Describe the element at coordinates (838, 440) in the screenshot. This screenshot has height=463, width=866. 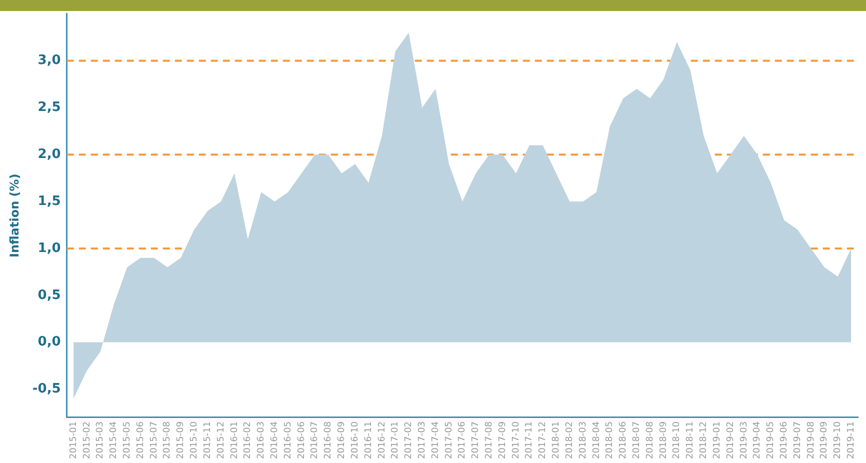
I see `x-tick-label: 2019-10` at that location.